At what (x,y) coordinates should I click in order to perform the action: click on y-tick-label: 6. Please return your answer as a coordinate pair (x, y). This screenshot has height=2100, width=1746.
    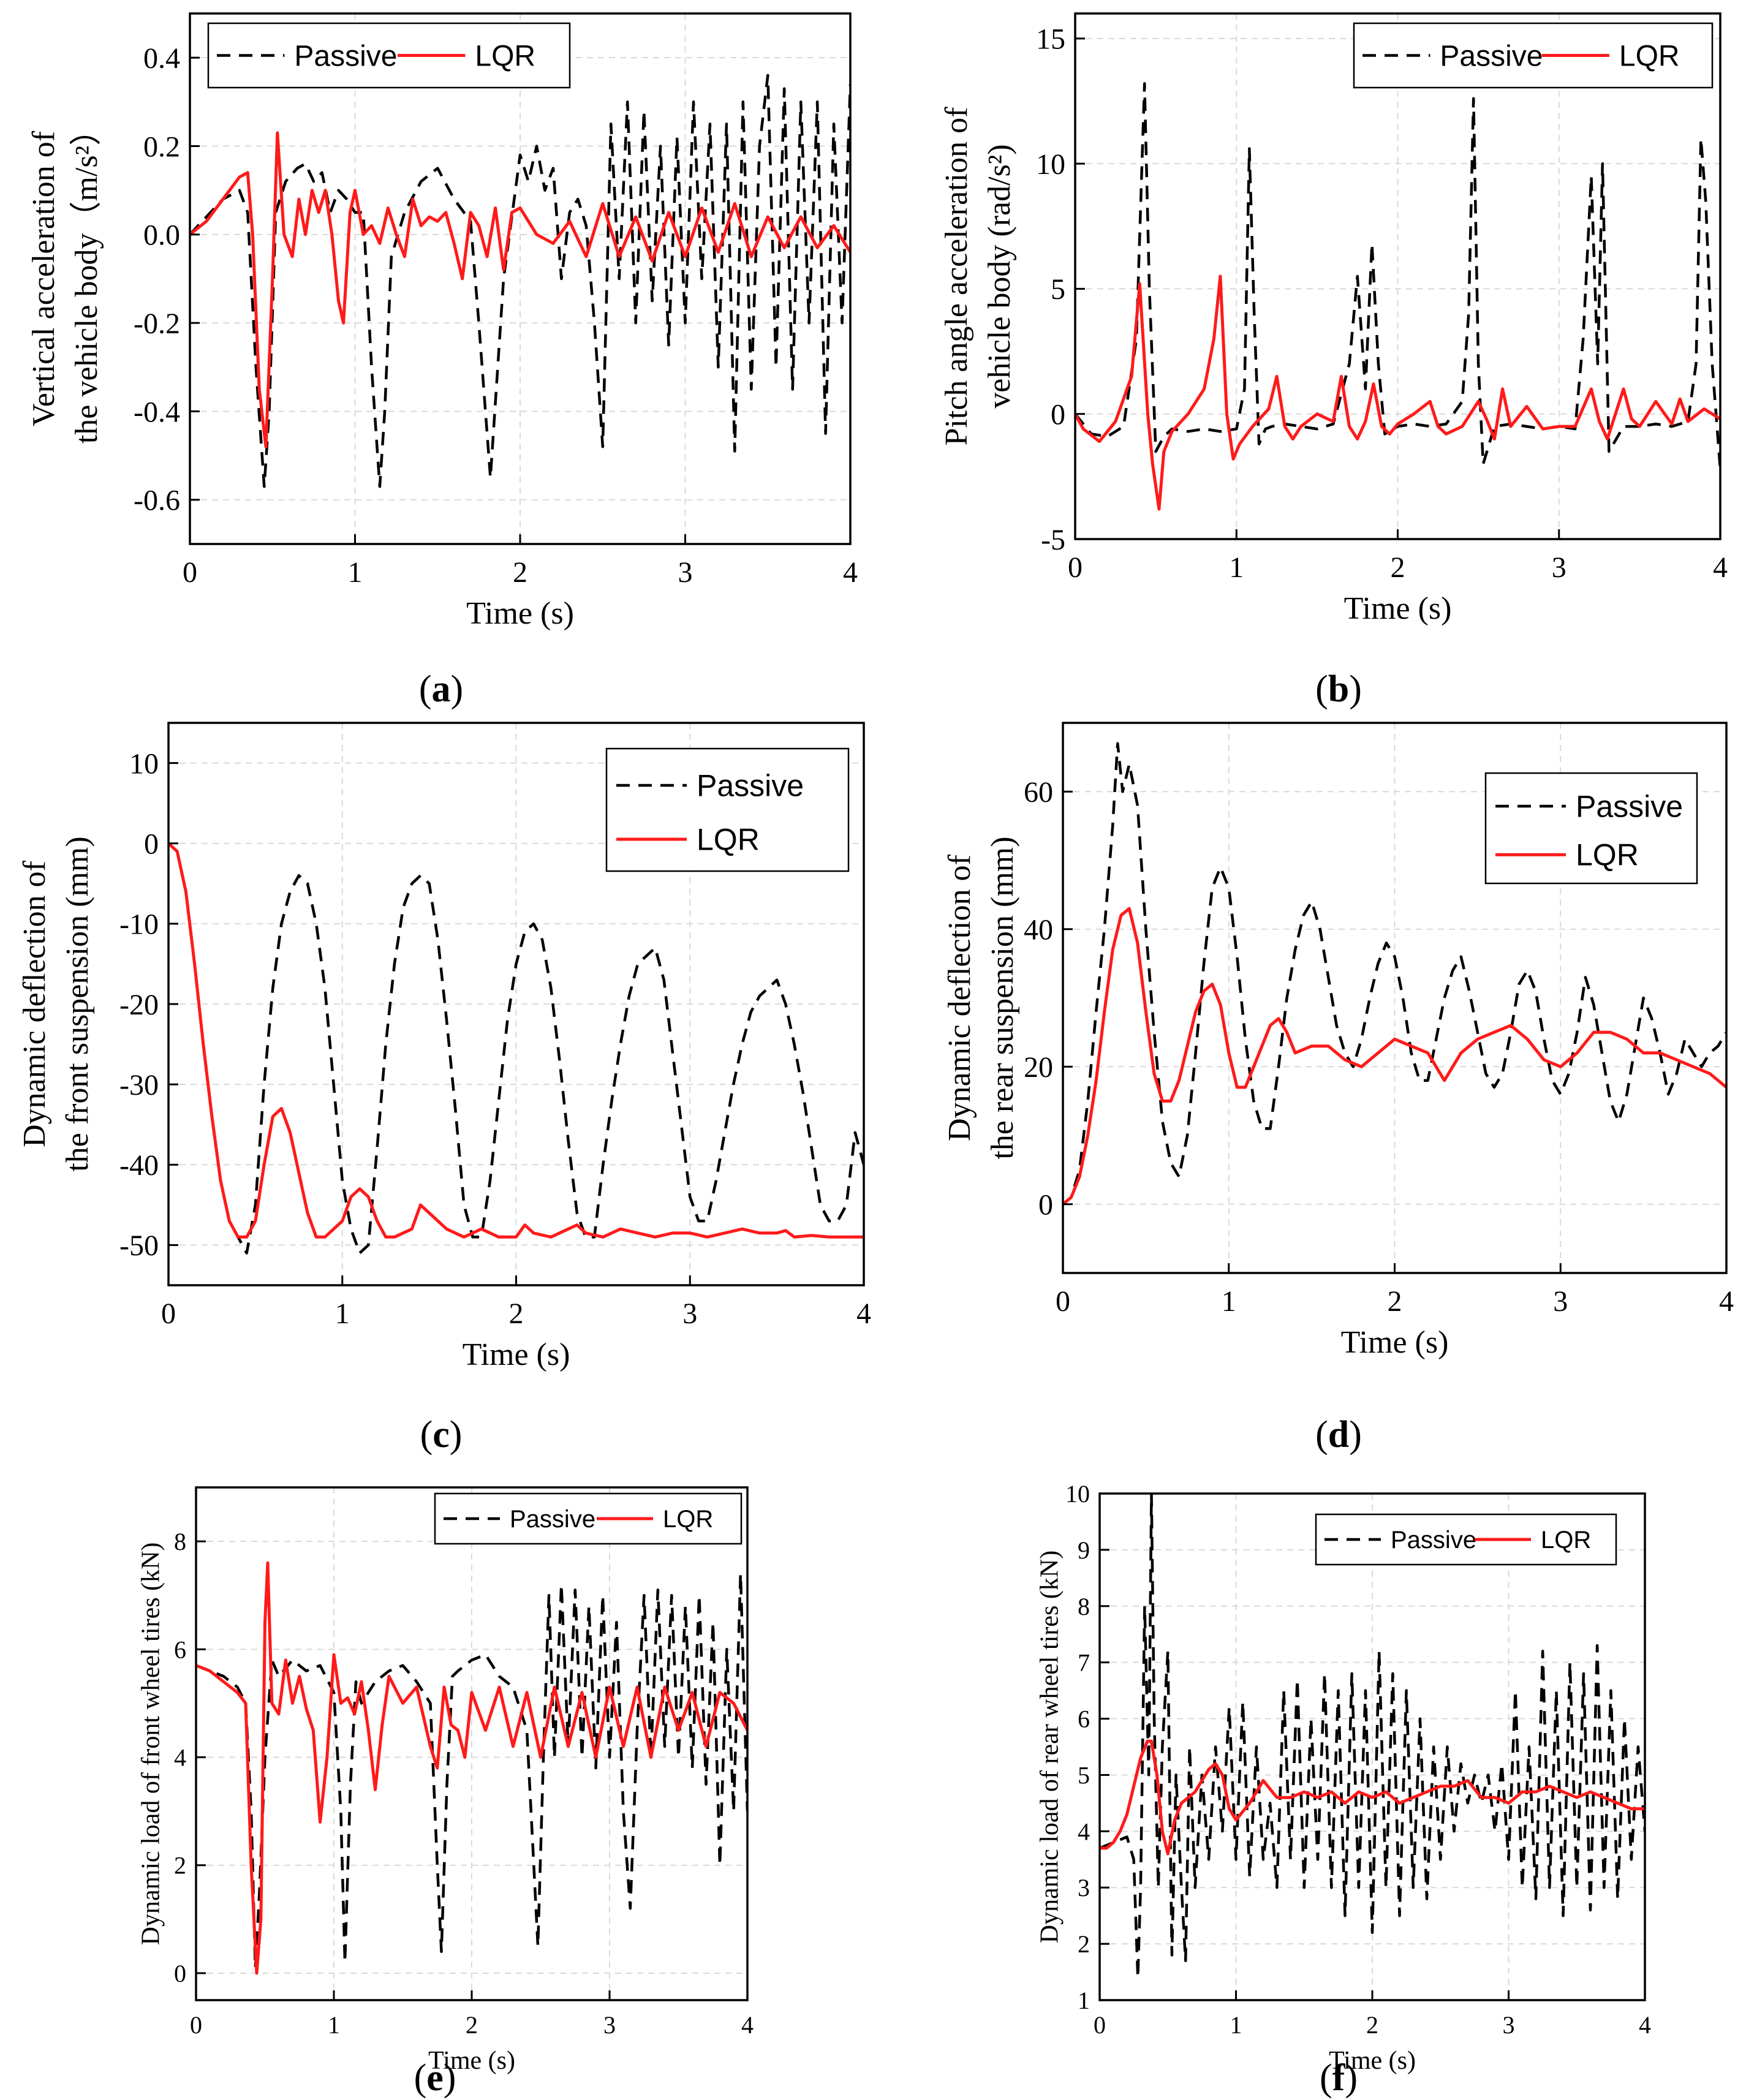
    Looking at the image, I should click on (1084, 1719).